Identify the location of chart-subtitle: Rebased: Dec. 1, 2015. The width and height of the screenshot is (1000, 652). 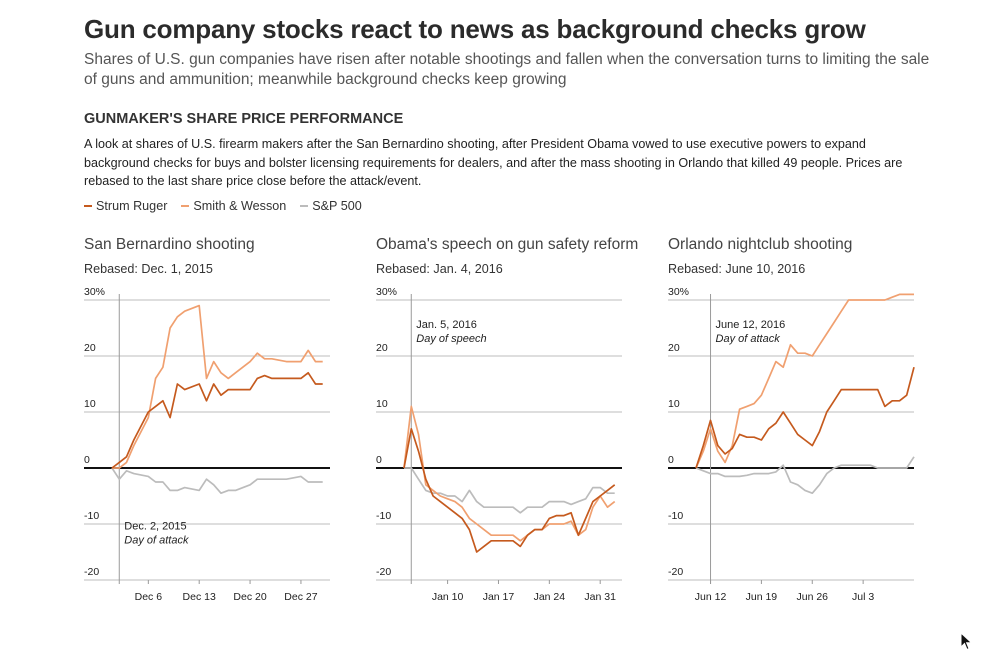
(148, 269).